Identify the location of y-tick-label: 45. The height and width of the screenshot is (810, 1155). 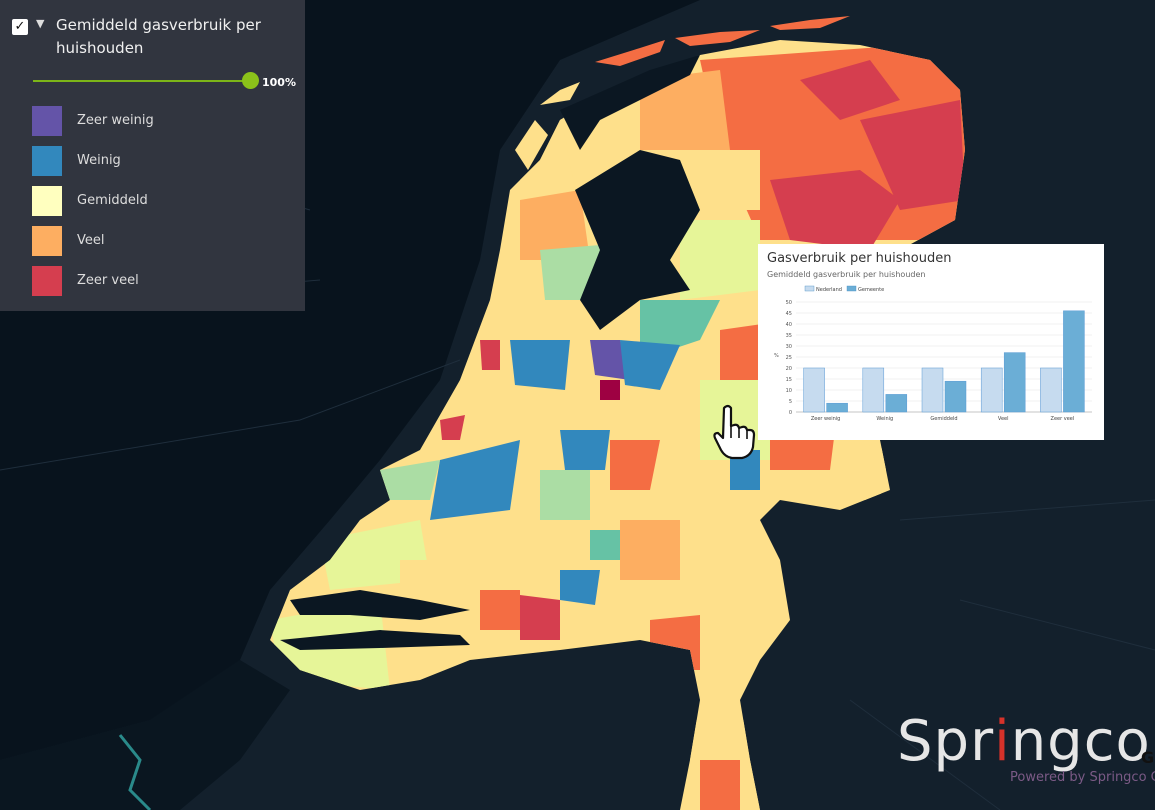
(789, 314).